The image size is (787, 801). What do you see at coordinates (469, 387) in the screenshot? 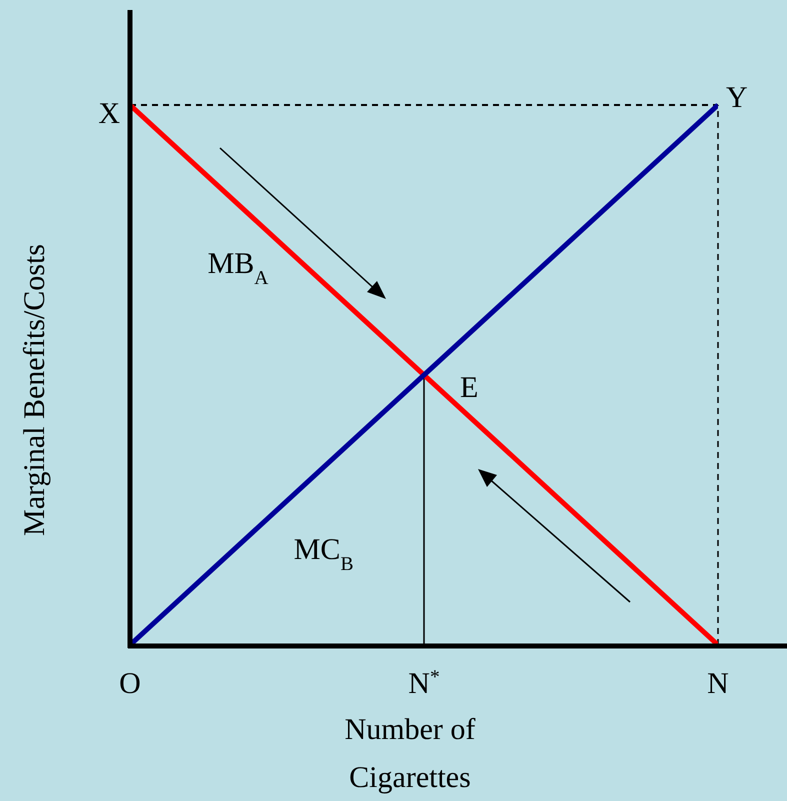
I see `annotation: E` at bounding box center [469, 387].